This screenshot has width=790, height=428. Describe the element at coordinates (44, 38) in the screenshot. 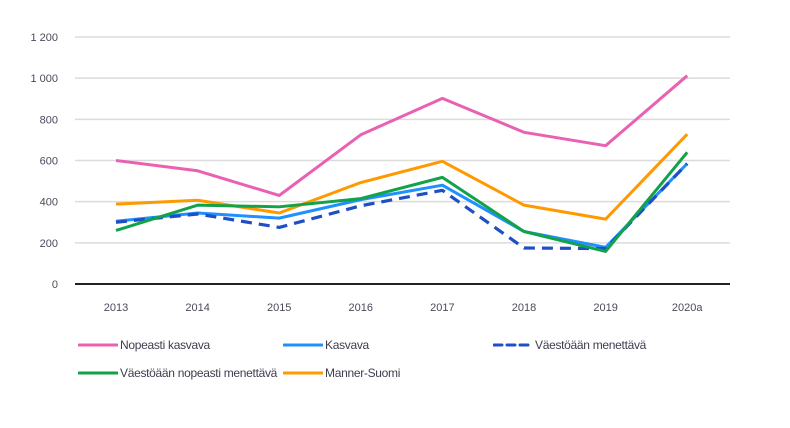

I see `y-tick-label: 1 200` at that location.